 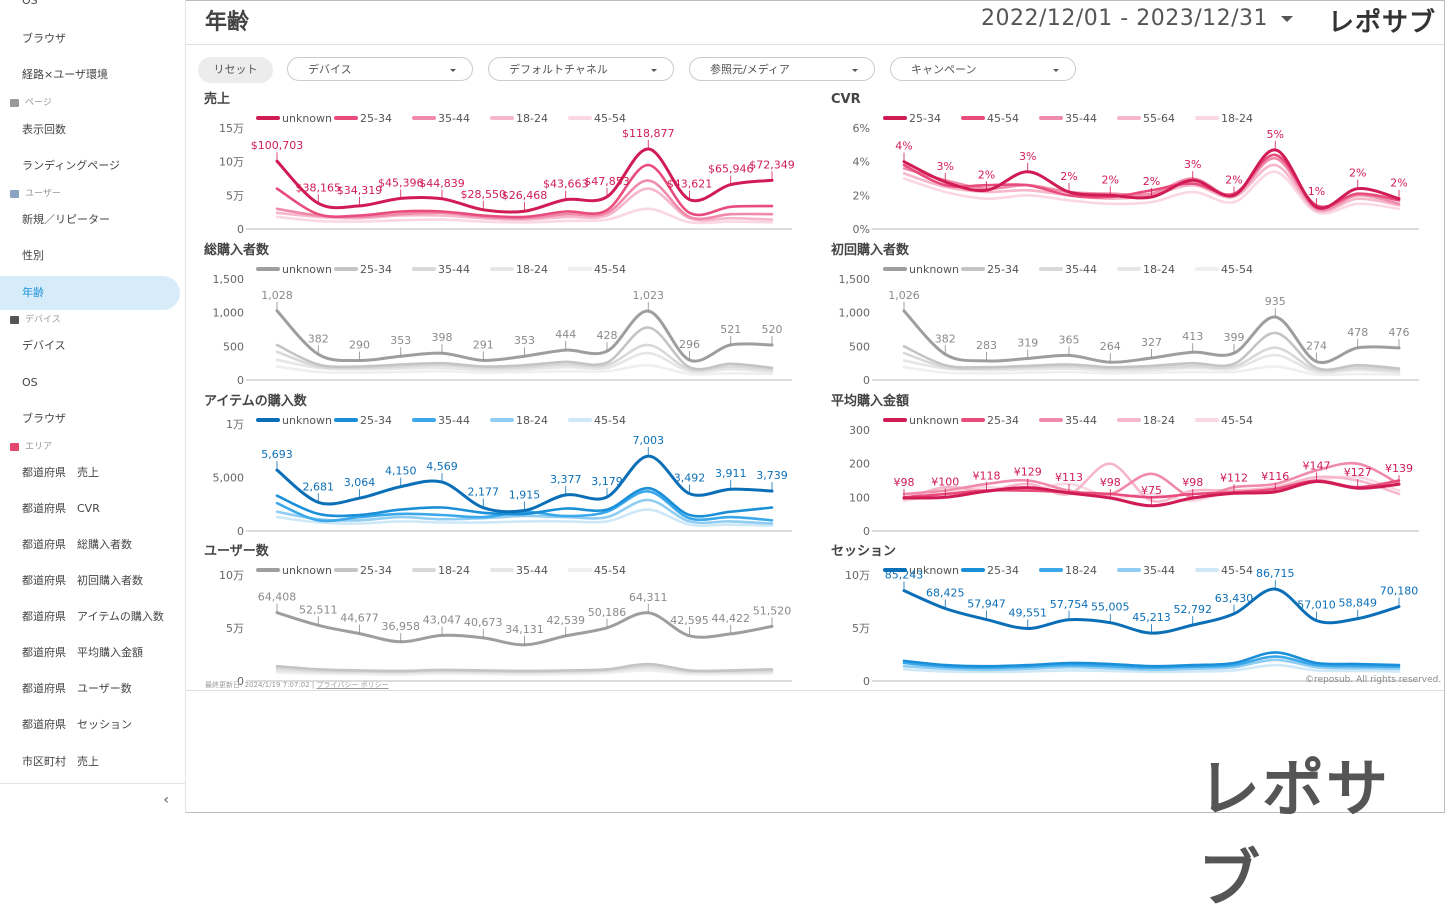 I want to click on data-label: 478, so click(x=1357, y=332).